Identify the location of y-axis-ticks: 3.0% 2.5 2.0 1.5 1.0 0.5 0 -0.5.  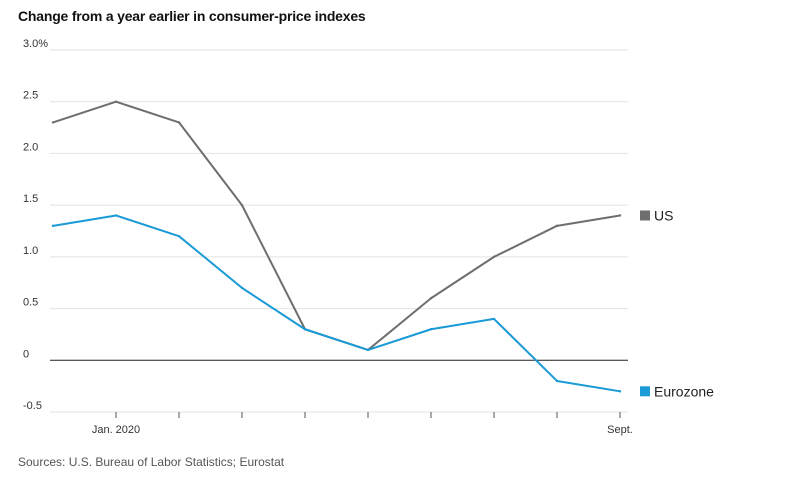
(35, 225).